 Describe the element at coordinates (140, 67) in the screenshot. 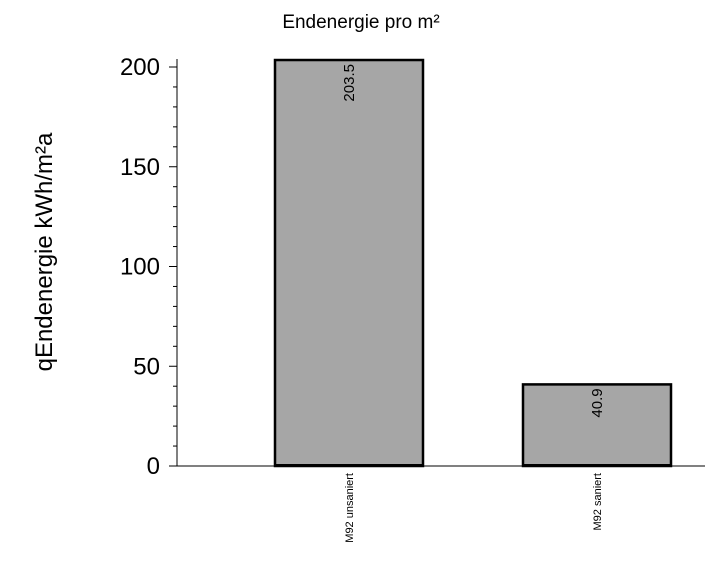

I see `y-axis-tick-label: 200` at that location.